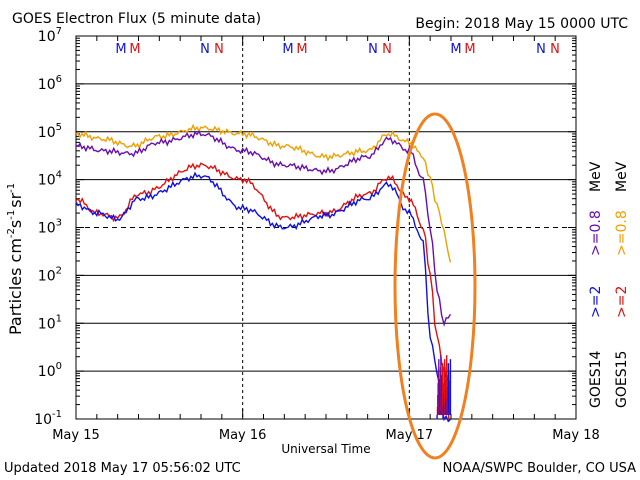 This screenshot has height=480, width=640. Describe the element at coordinates (50, 322) in the screenshot. I see `y-tick-label: 10¹` at that location.